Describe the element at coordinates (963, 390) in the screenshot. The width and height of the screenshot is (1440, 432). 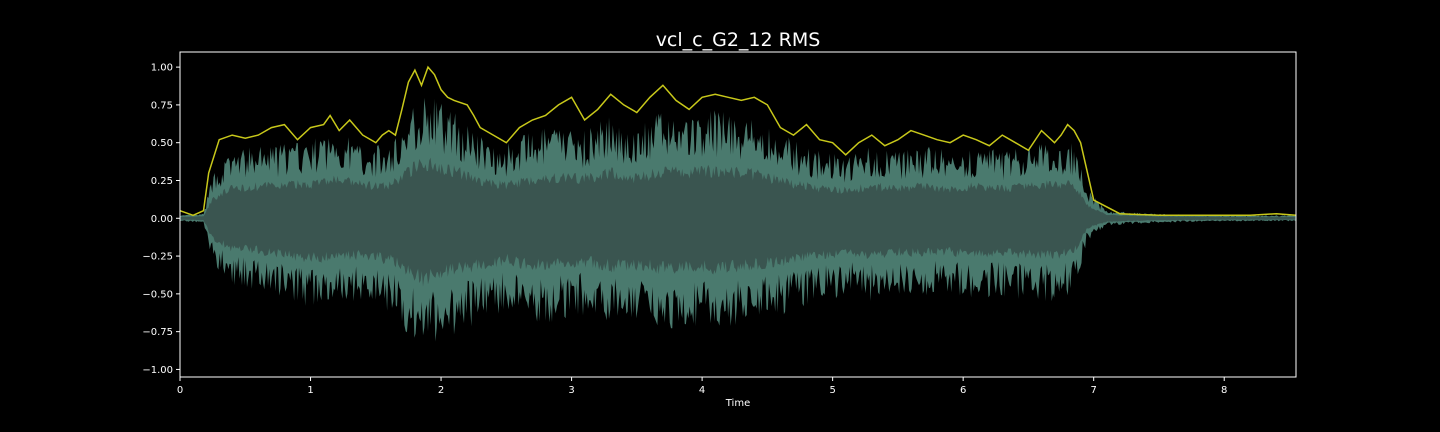
I see `x-tick-label: 6` at that location.